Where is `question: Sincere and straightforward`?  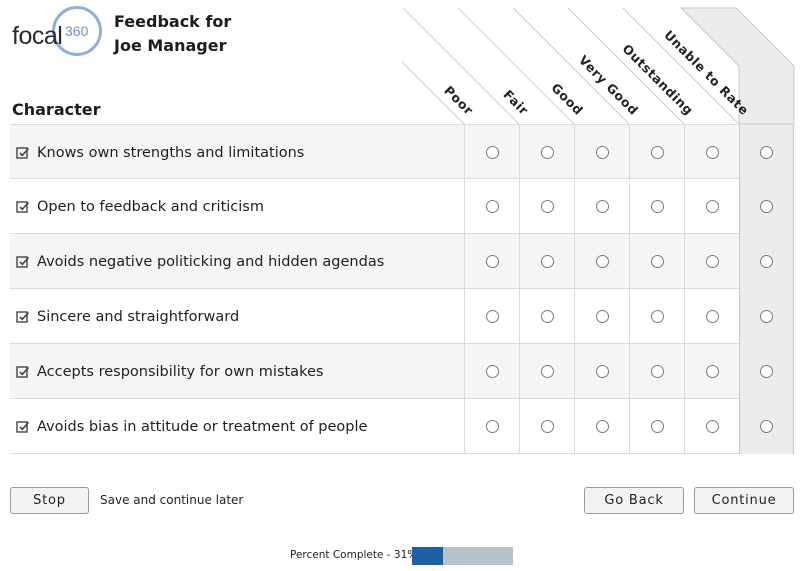 question: Sincere and straightforward is located at coordinates (127, 316).